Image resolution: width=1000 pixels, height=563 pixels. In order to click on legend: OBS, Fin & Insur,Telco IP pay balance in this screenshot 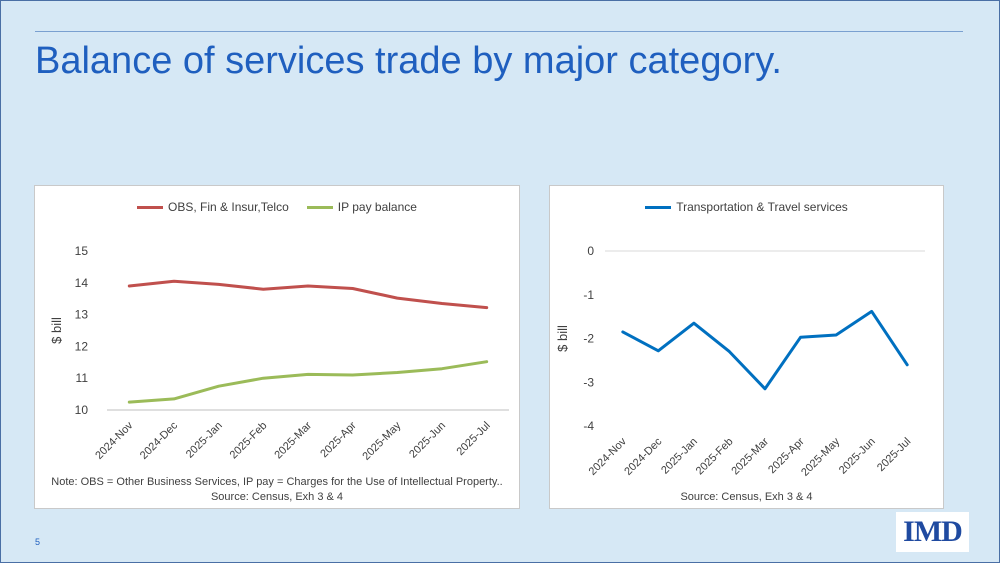, I will do `click(277, 207)`.